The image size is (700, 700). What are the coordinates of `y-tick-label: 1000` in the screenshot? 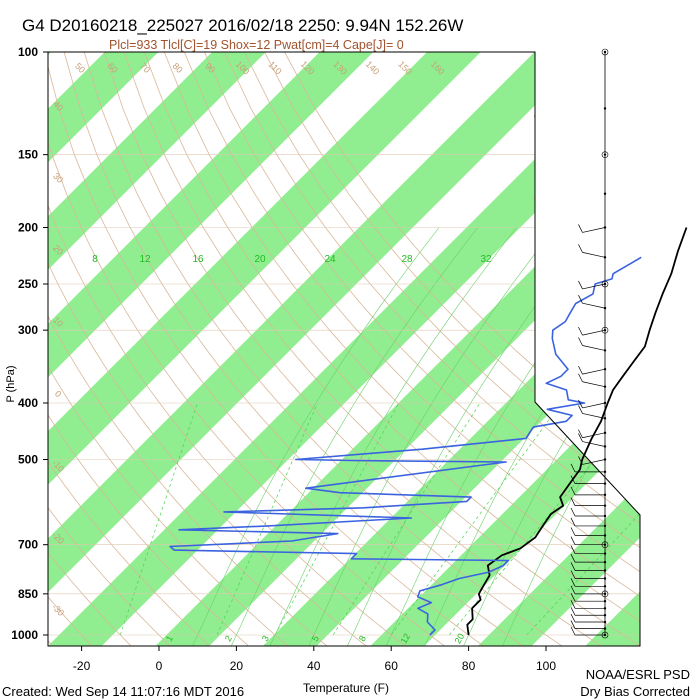 It's located at (24, 635).